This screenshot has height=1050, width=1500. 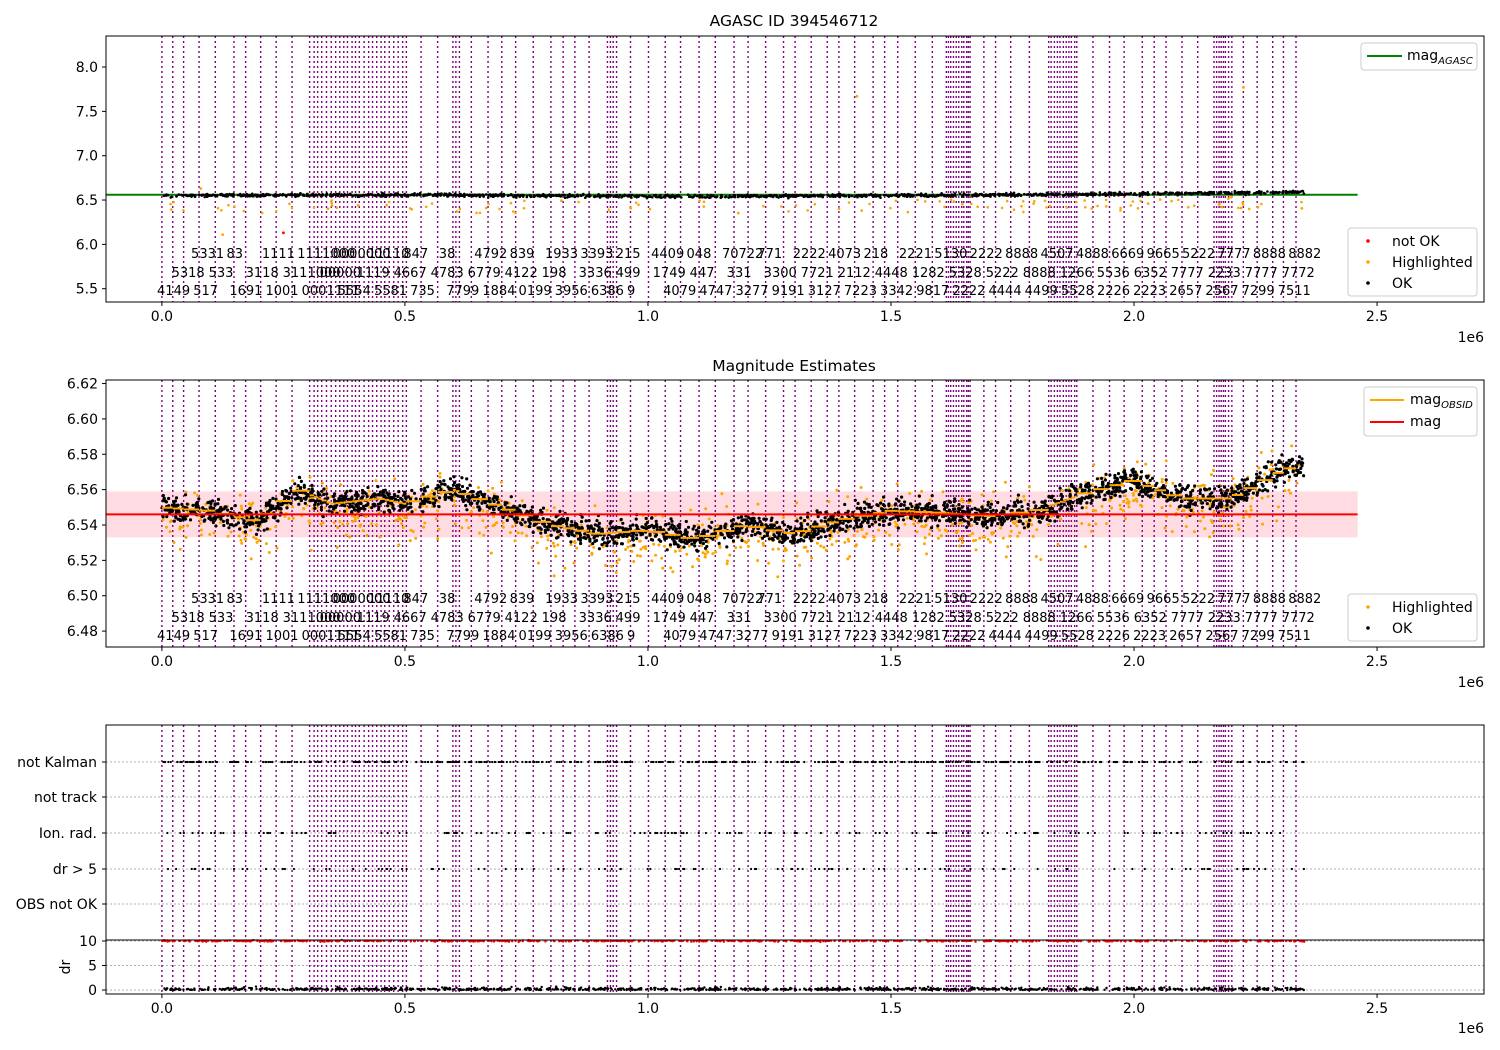 I want to click on obsid-label: 4079, so click(x=679, y=291).